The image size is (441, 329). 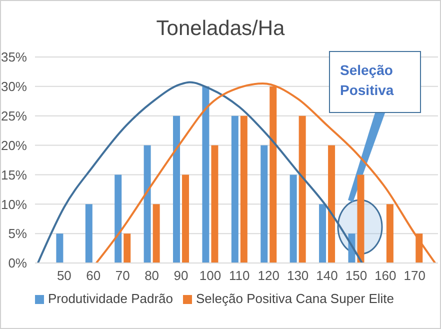 What do you see at coordinates (327, 276) in the screenshot?
I see `x-tick-label: 140` at bounding box center [327, 276].